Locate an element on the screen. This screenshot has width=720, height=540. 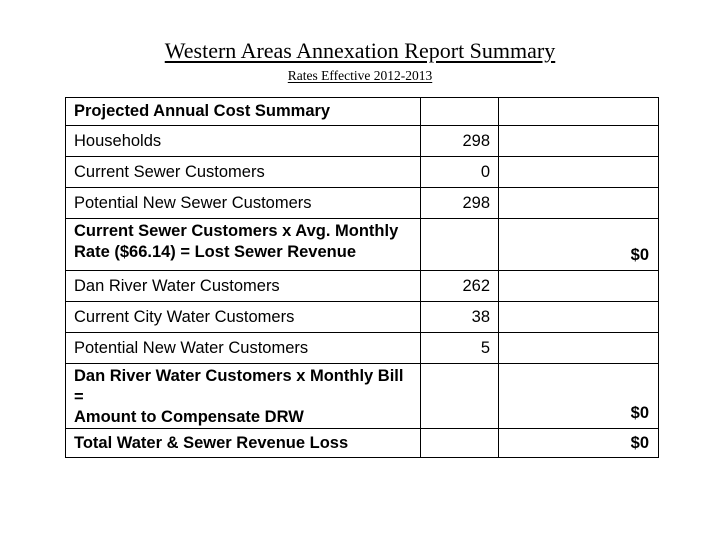
table-row: Dan River Water Customers 262 is located at coordinates (362, 286).